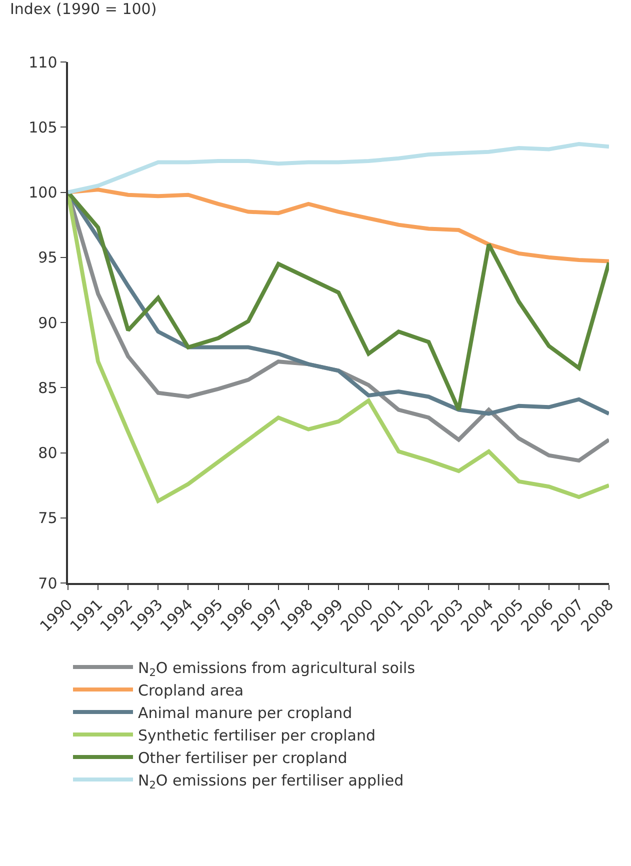 The height and width of the screenshot is (866, 631). What do you see at coordinates (48, 257) in the screenshot?
I see `y-tick-label: 95` at bounding box center [48, 257].